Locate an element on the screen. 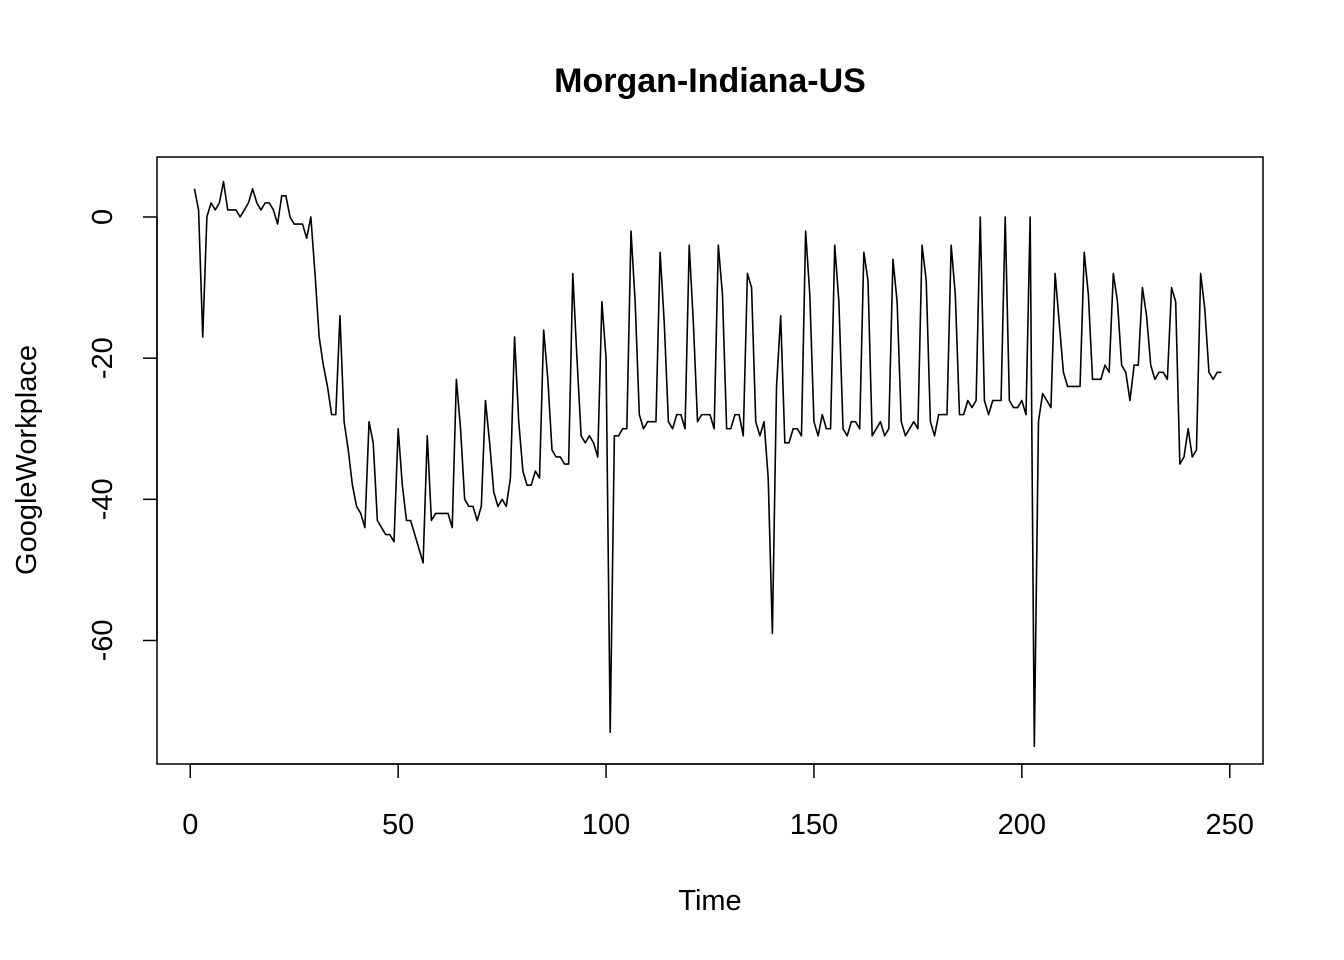 This screenshot has width=1344, height=960. y-axis: 0 -20 -40 -60 is located at coordinates (122, 435).